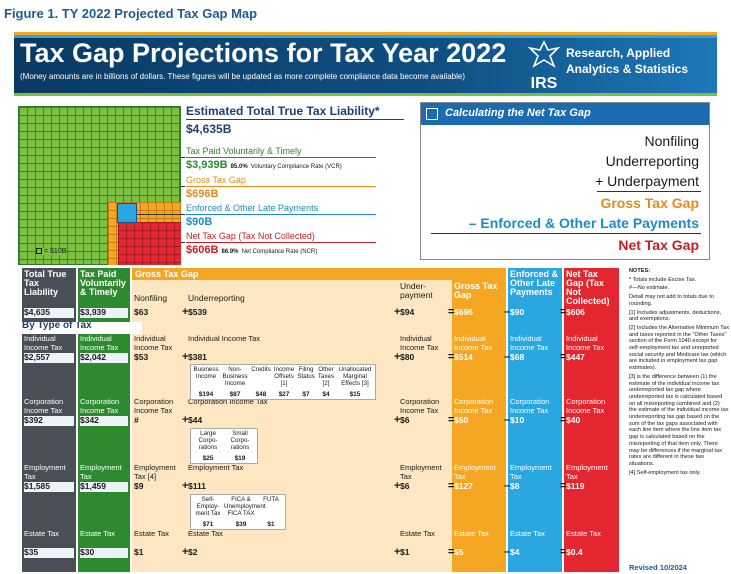  Describe the element at coordinates (230, 252) in the screenshot. I see `ncr-rate: 86.9%` at that location.